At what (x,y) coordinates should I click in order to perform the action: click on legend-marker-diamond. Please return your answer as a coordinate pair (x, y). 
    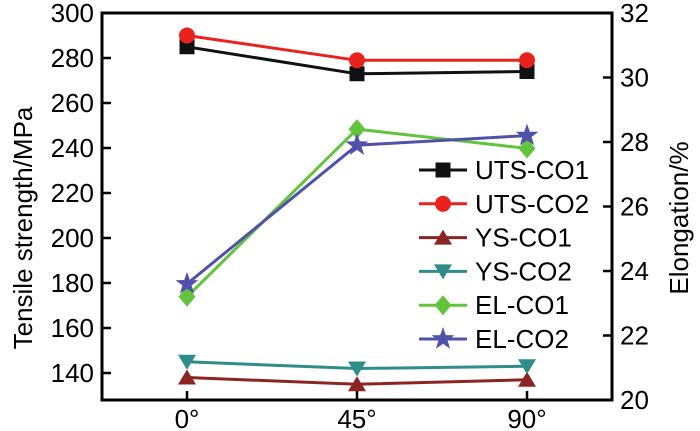
    Looking at the image, I should click on (443, 305).